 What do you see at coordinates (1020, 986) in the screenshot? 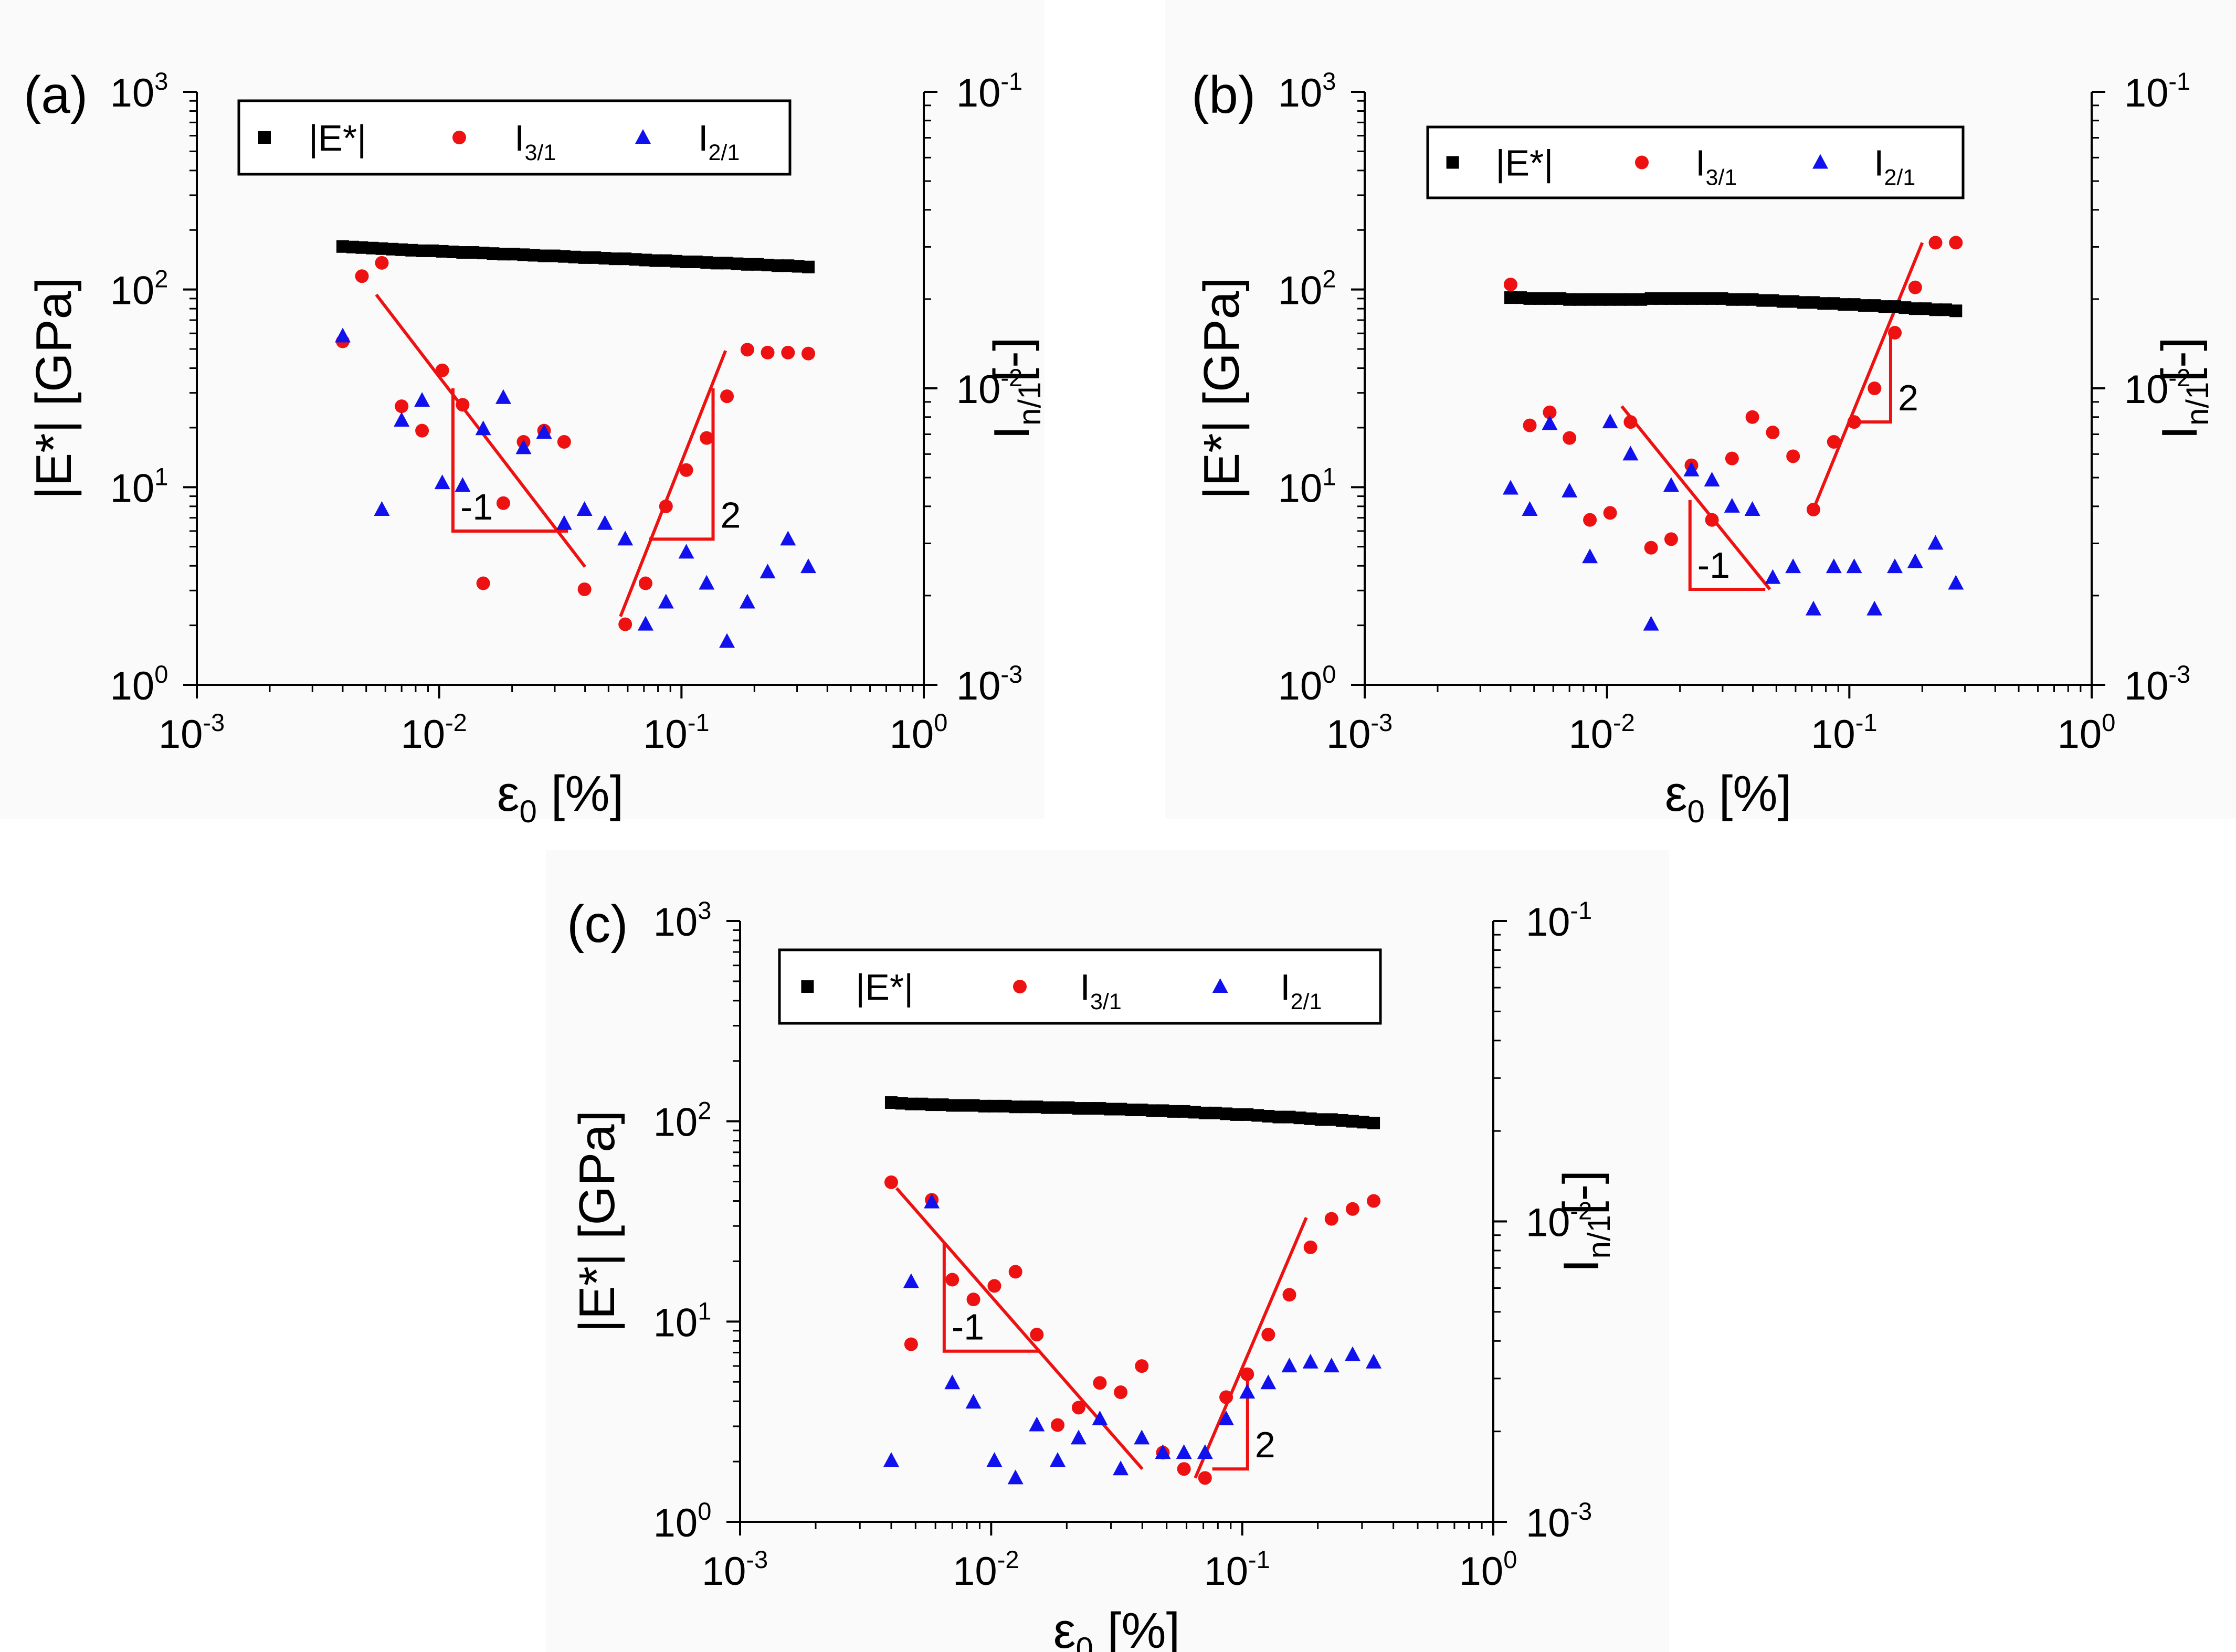
I see `legend-i31-marker` at bounding box center [1020, 986].